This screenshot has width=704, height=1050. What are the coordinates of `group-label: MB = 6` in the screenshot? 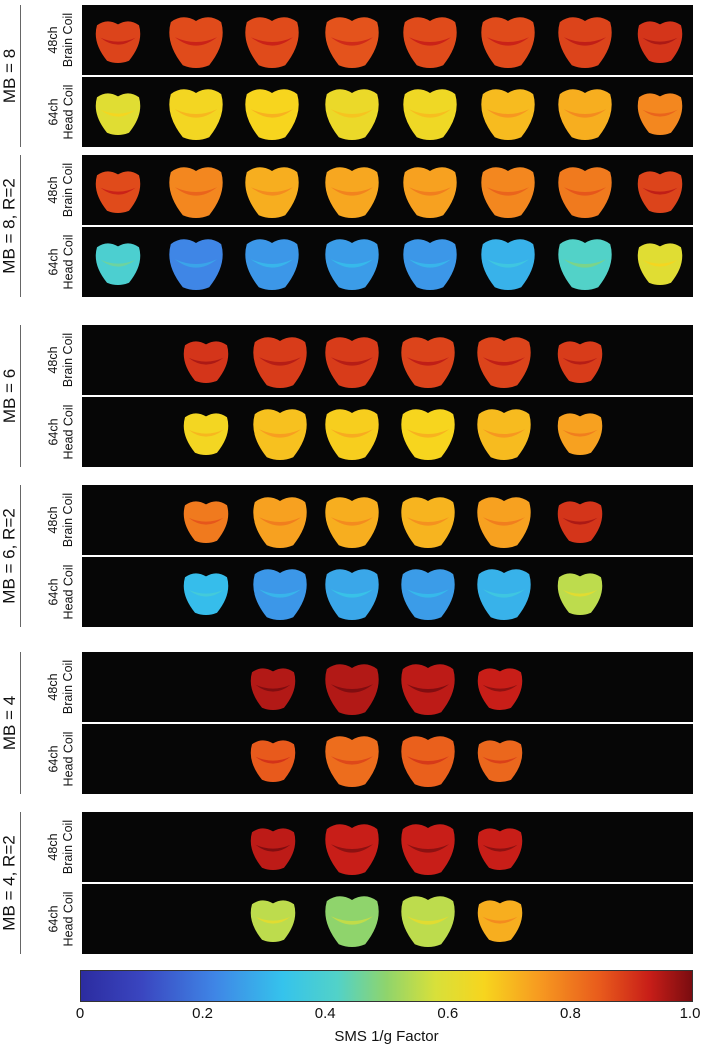 It's located at (10, 396).